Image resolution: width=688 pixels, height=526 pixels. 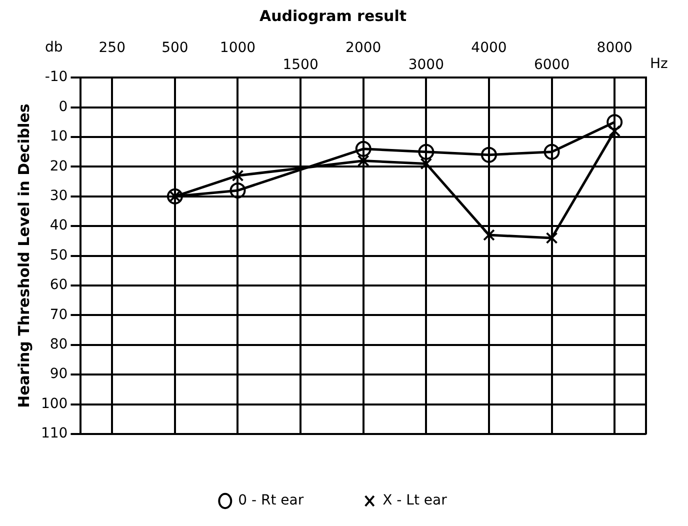 I want to click on y-tick-label: 40, so click(x=59, y=226).